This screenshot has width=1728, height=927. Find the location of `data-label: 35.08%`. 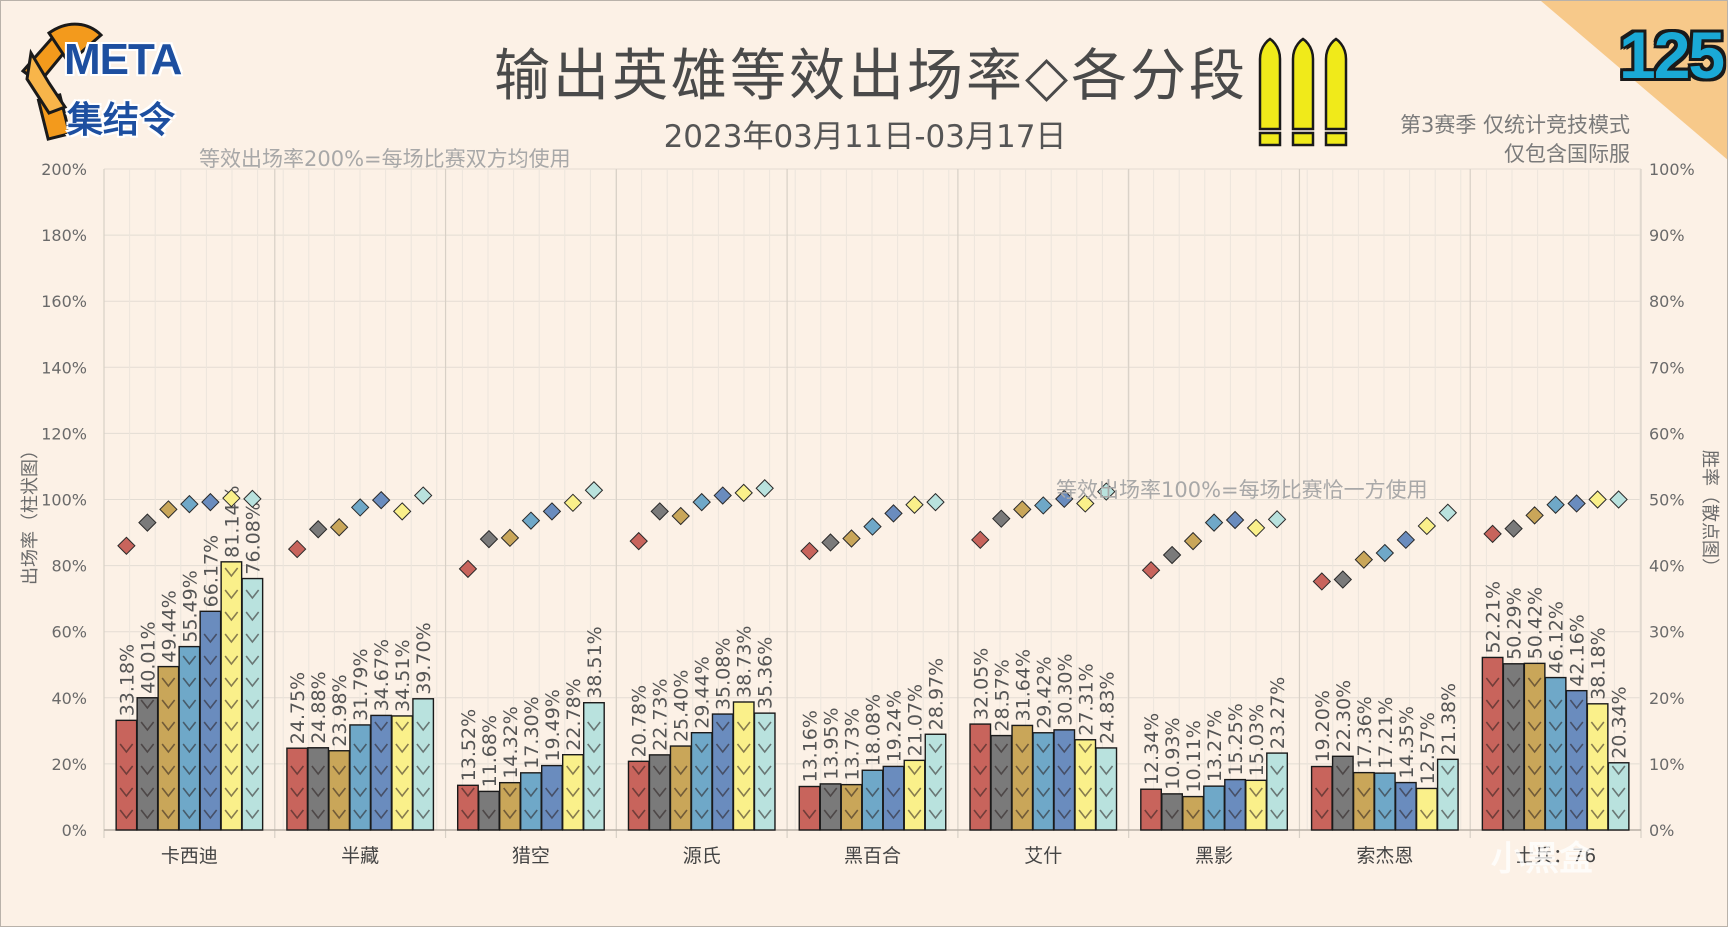

data-label: 35.08% is located at coordinates (724, 674).